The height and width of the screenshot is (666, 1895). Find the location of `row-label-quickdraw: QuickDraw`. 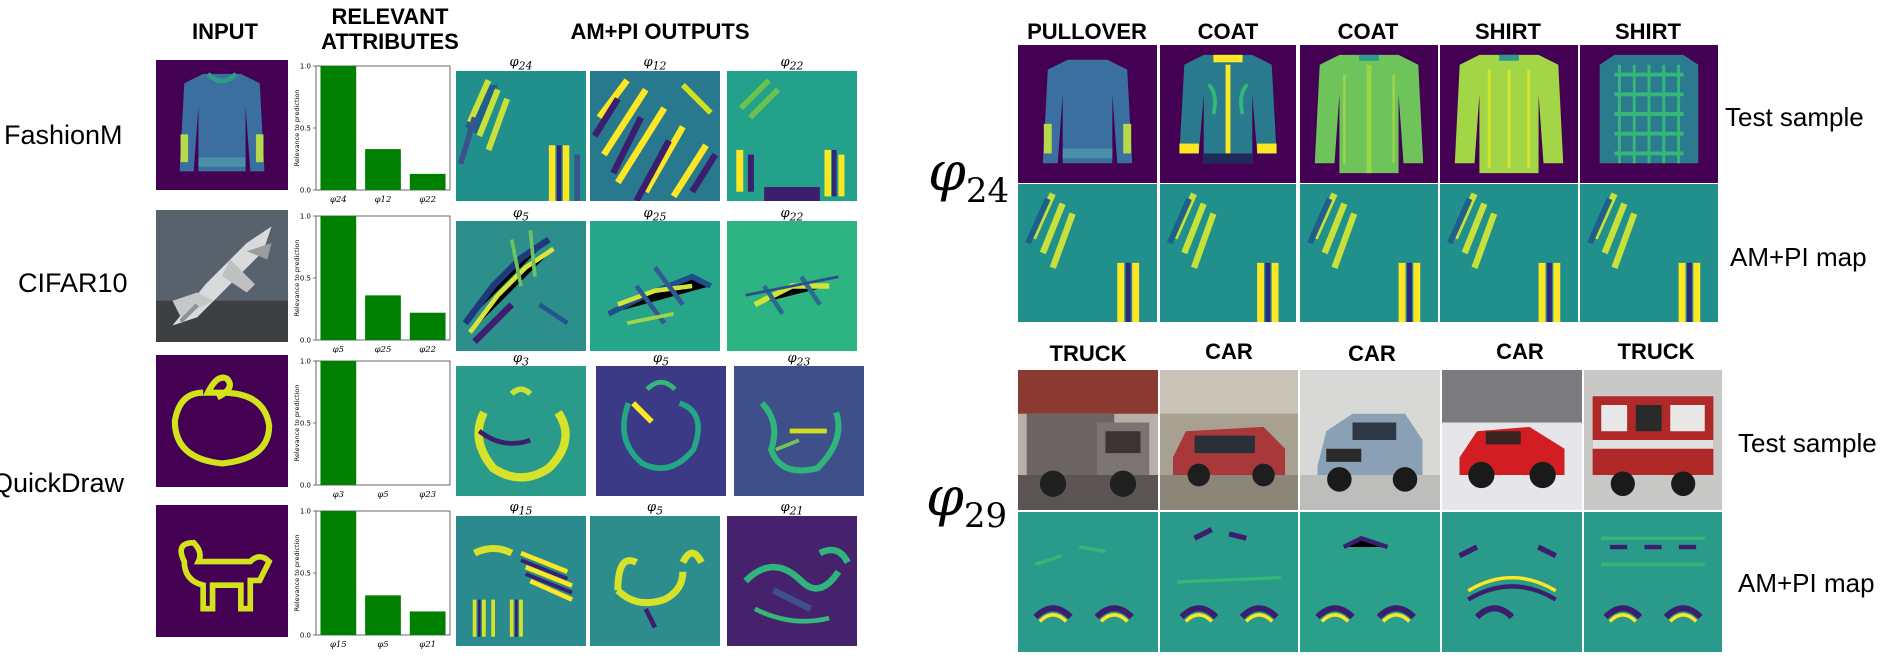

row-label-quickdraw: QuickDraw is located at coordinates (62, 483).